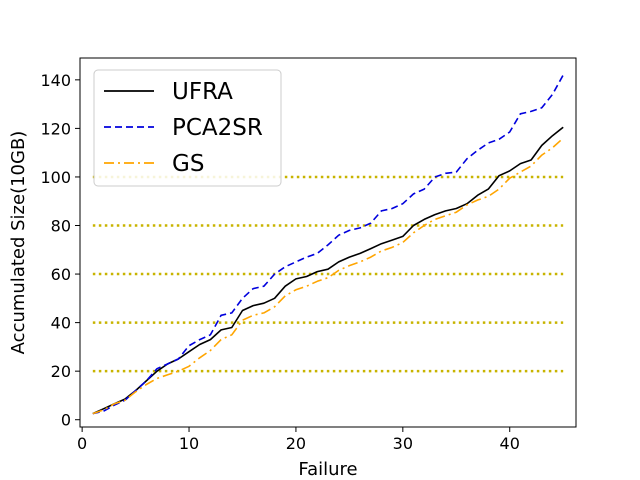 The width and height of the screenshot is (640, 480). Describe the element at coordinates (217, 128) in the screenshot. I see `legend-label-pca2sr: PCA2SR` at that location.